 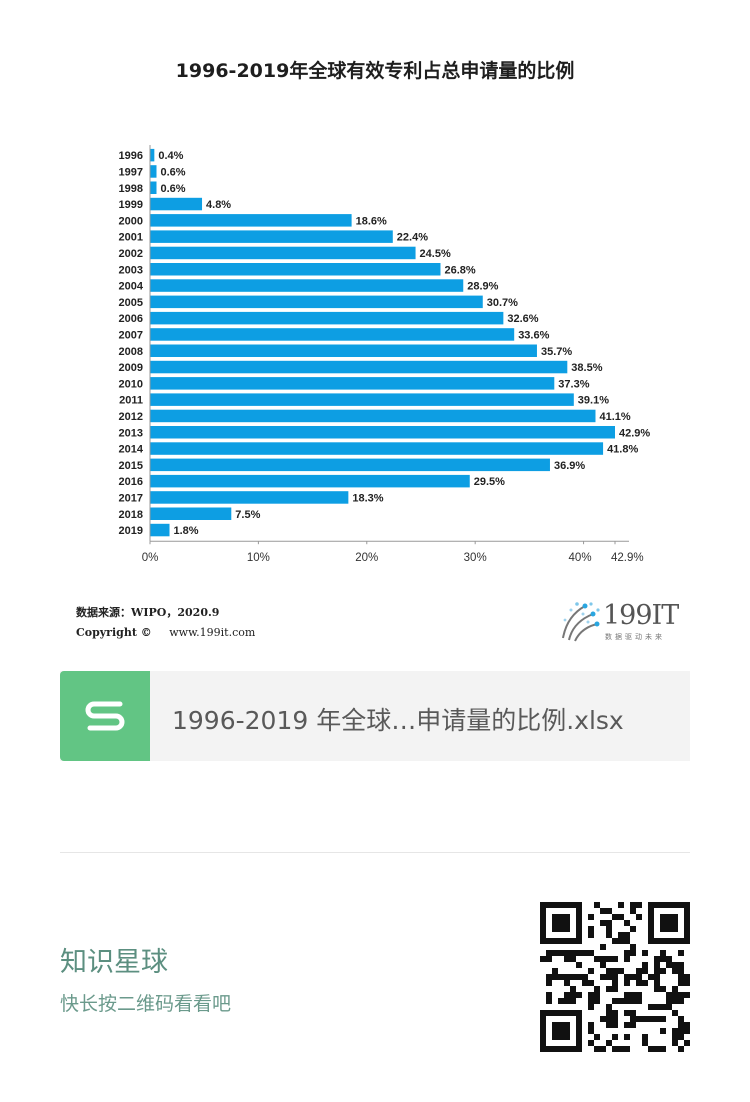 What do you see at coordinates (258, 558) in the screenshot?
I see `x-tick-label: 10%` at bounding box center [258, 558].